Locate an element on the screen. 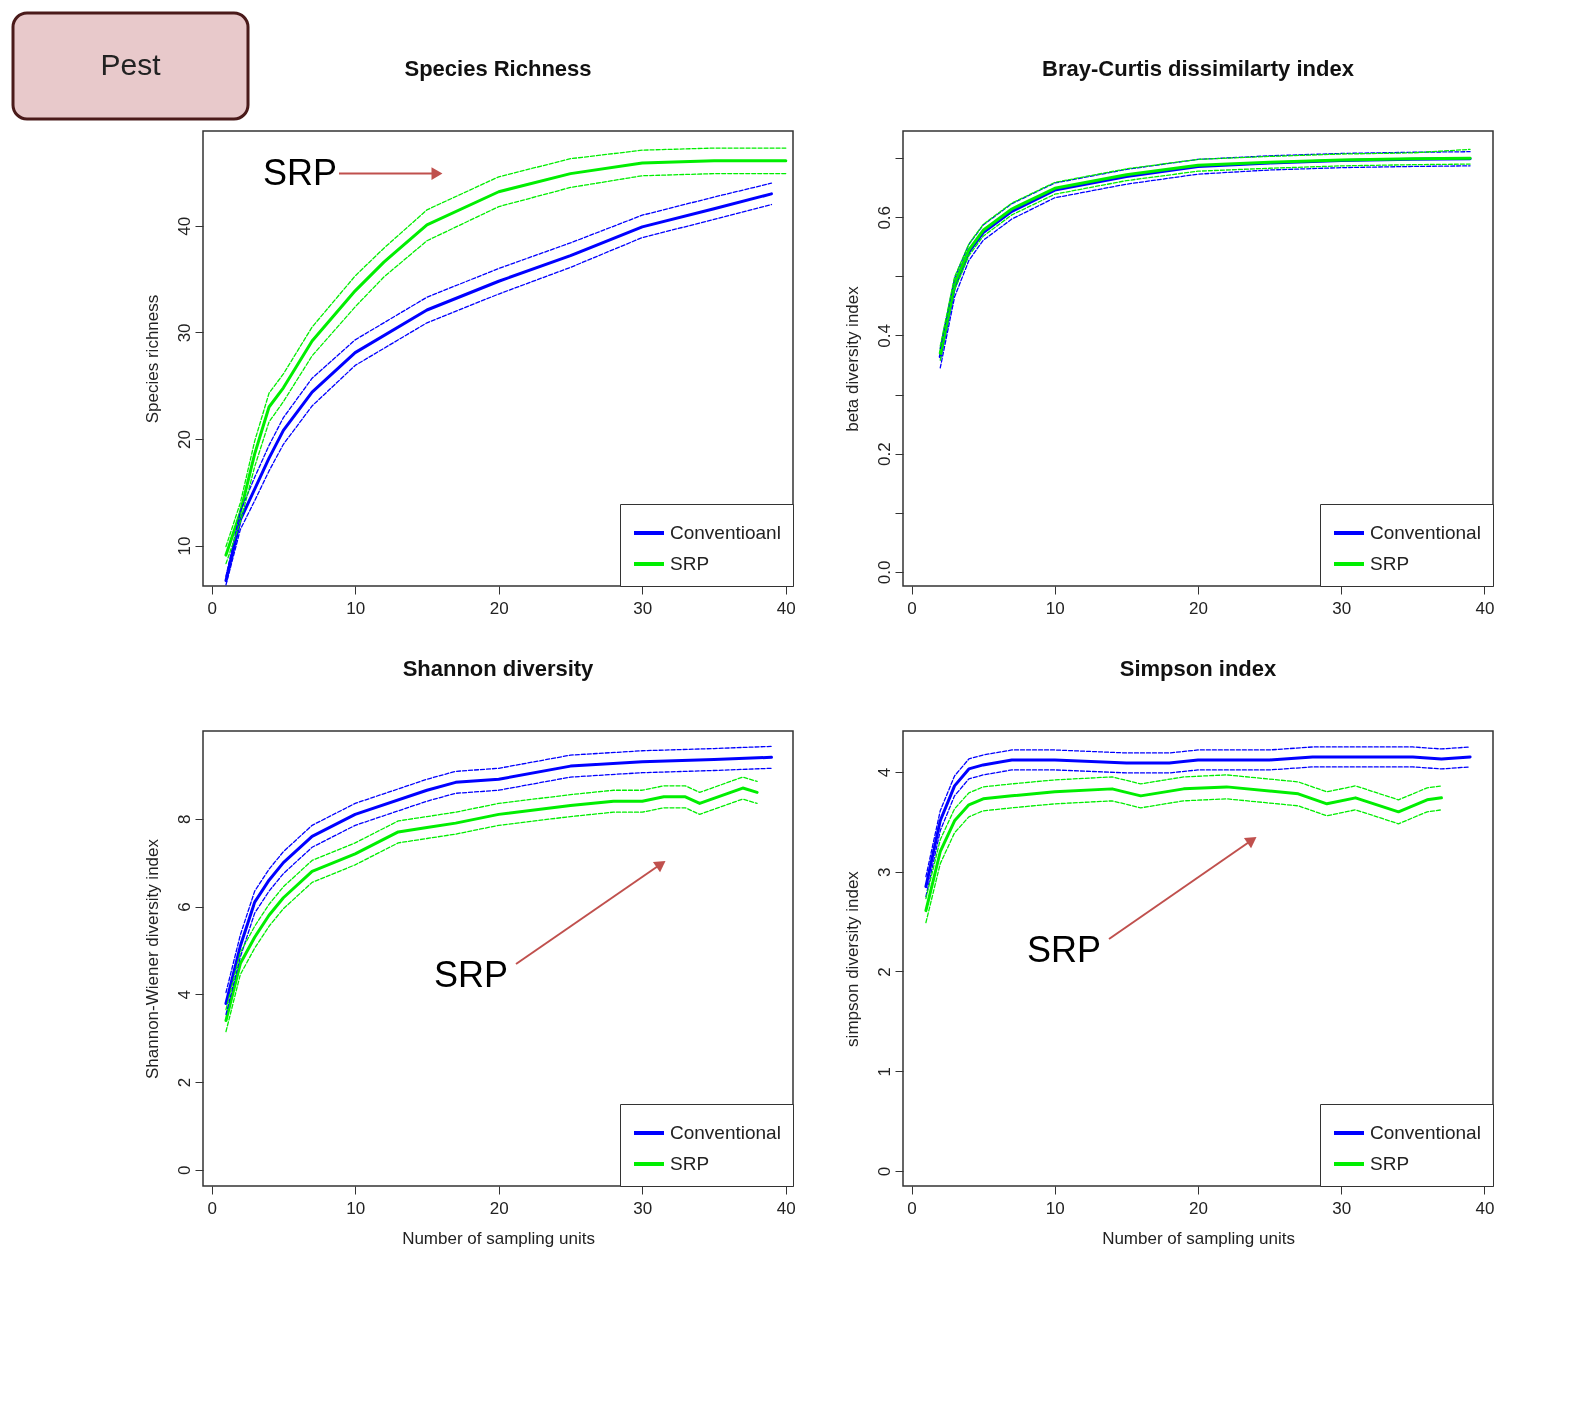  y-tick-label: 10 is located at coordinates (184, 546).